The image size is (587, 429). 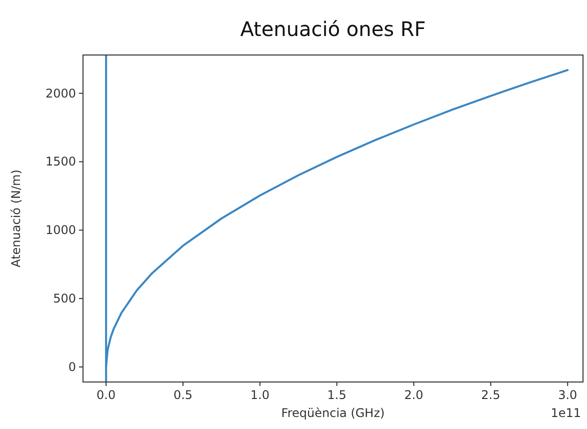 I want to click on x-tick-label: 1.5, so click(x=336, y=395).